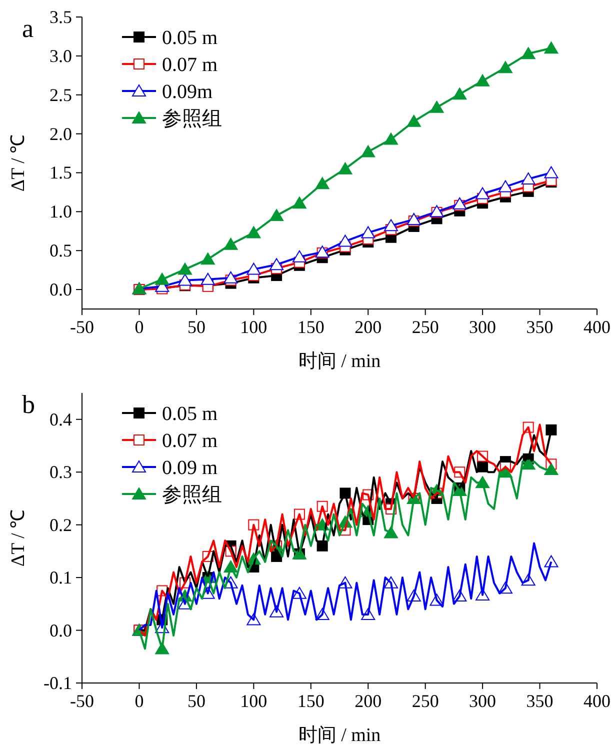 Image resolution: width=611 pixels, height=749 pixels. Describe the element at coordinates (190, 468) in the screenshot. I see `legend-label: 0.09 m` at that location.